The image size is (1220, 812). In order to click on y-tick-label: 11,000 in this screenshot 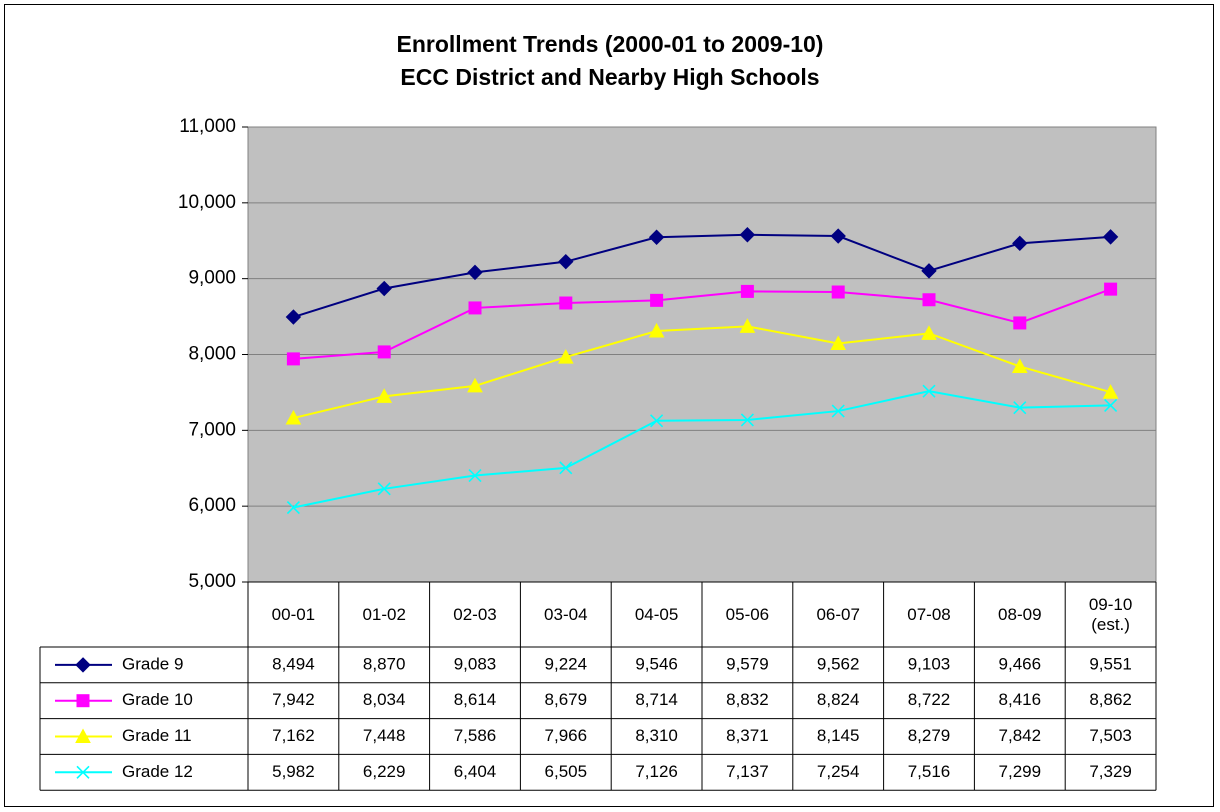, I will do `click(207, 126)`.